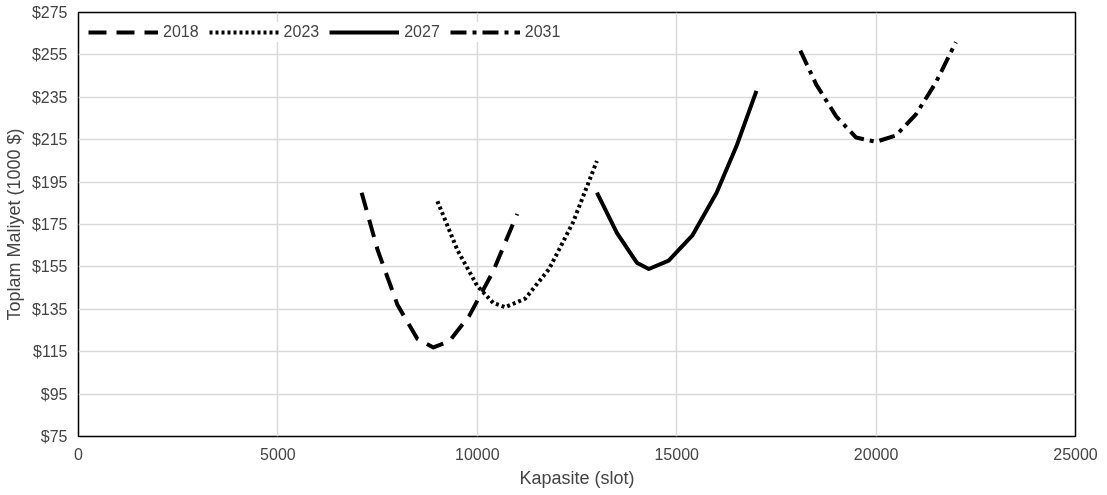 The height and width of the screenshot is (495, 1107). What do you see at coordinates (49, 140) in the screenshot?
I see `y-tick-label: $215` at bounding box center [49, 140].